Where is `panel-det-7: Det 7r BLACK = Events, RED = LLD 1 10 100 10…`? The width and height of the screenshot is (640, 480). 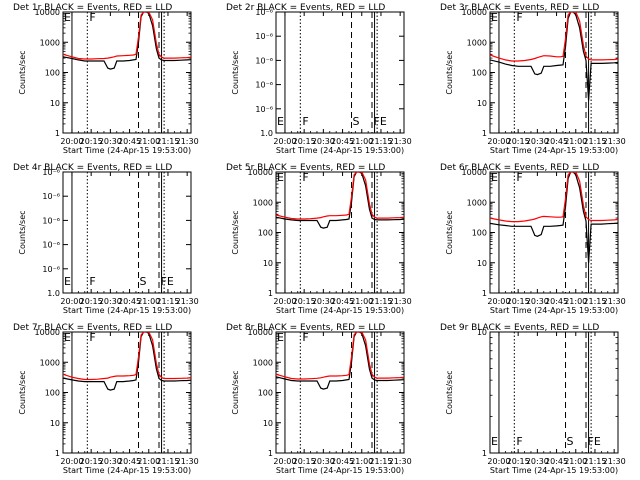 panel-det-7: Det 7r BLACK = Events, RED = LLD 1 10 100 10… is located at coordinates (106, 399).